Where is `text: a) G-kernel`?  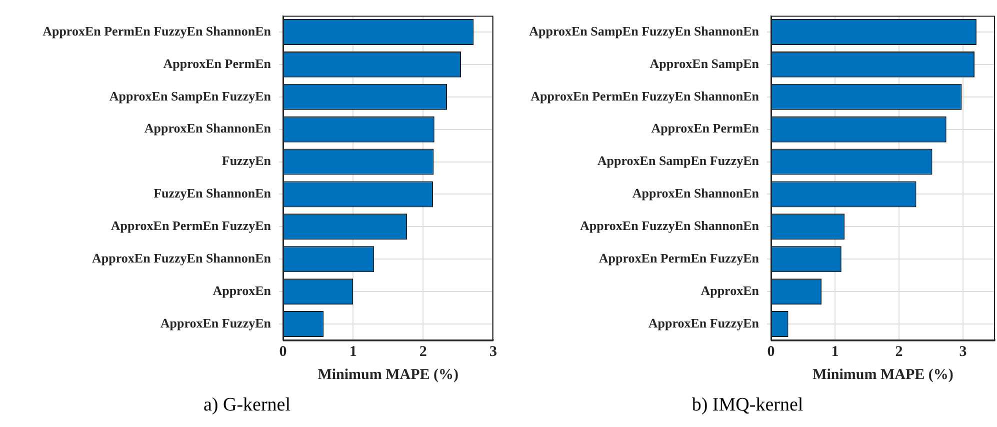 text: a) G-kernel is located at coordinates (247, 405).